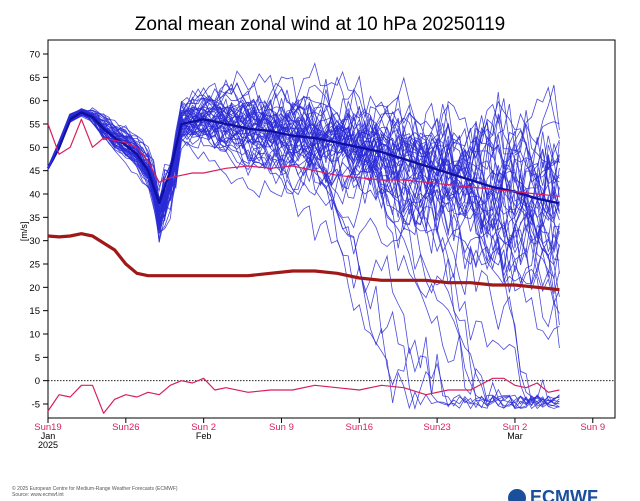 This screenshot has width=640, height=501. I want to click on x-tick-label: Sun19, so click(47, 427).